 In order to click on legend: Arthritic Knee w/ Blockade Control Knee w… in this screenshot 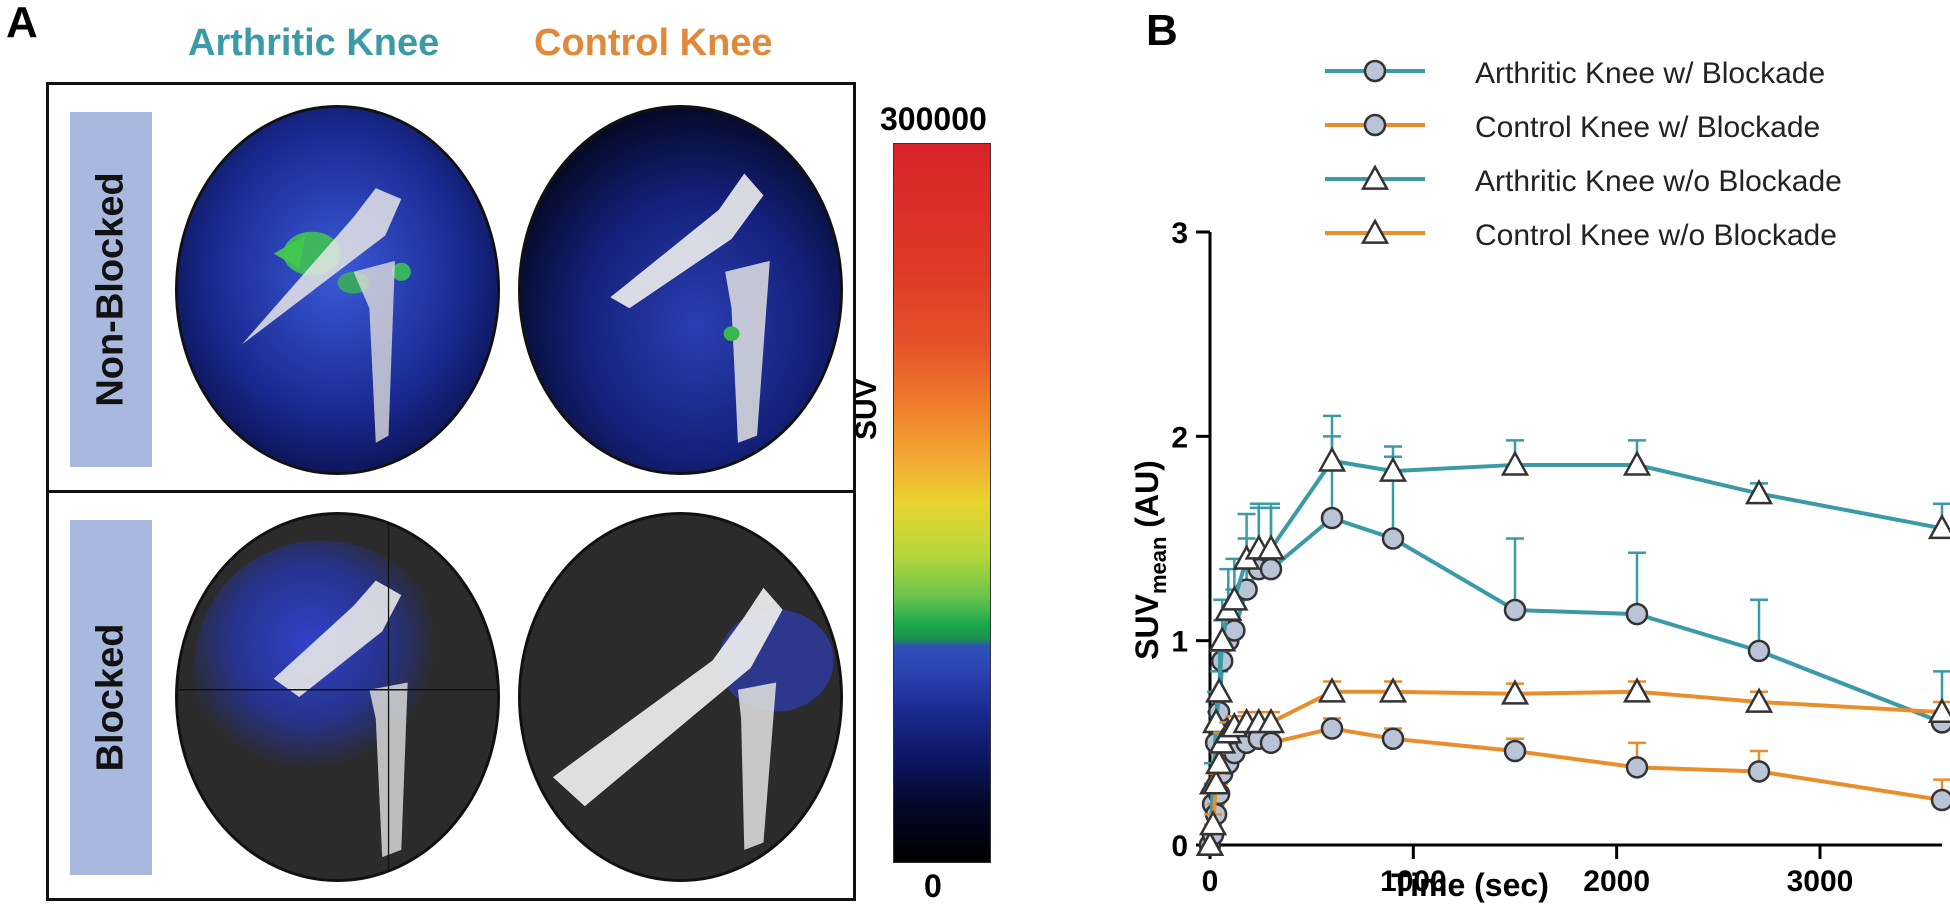, I will do `click(1583, 154)`.